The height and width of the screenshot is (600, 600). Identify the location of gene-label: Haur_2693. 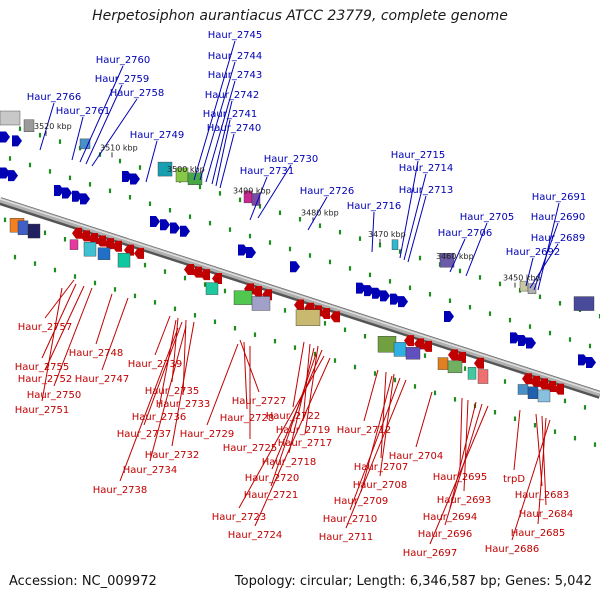
(464, 500).